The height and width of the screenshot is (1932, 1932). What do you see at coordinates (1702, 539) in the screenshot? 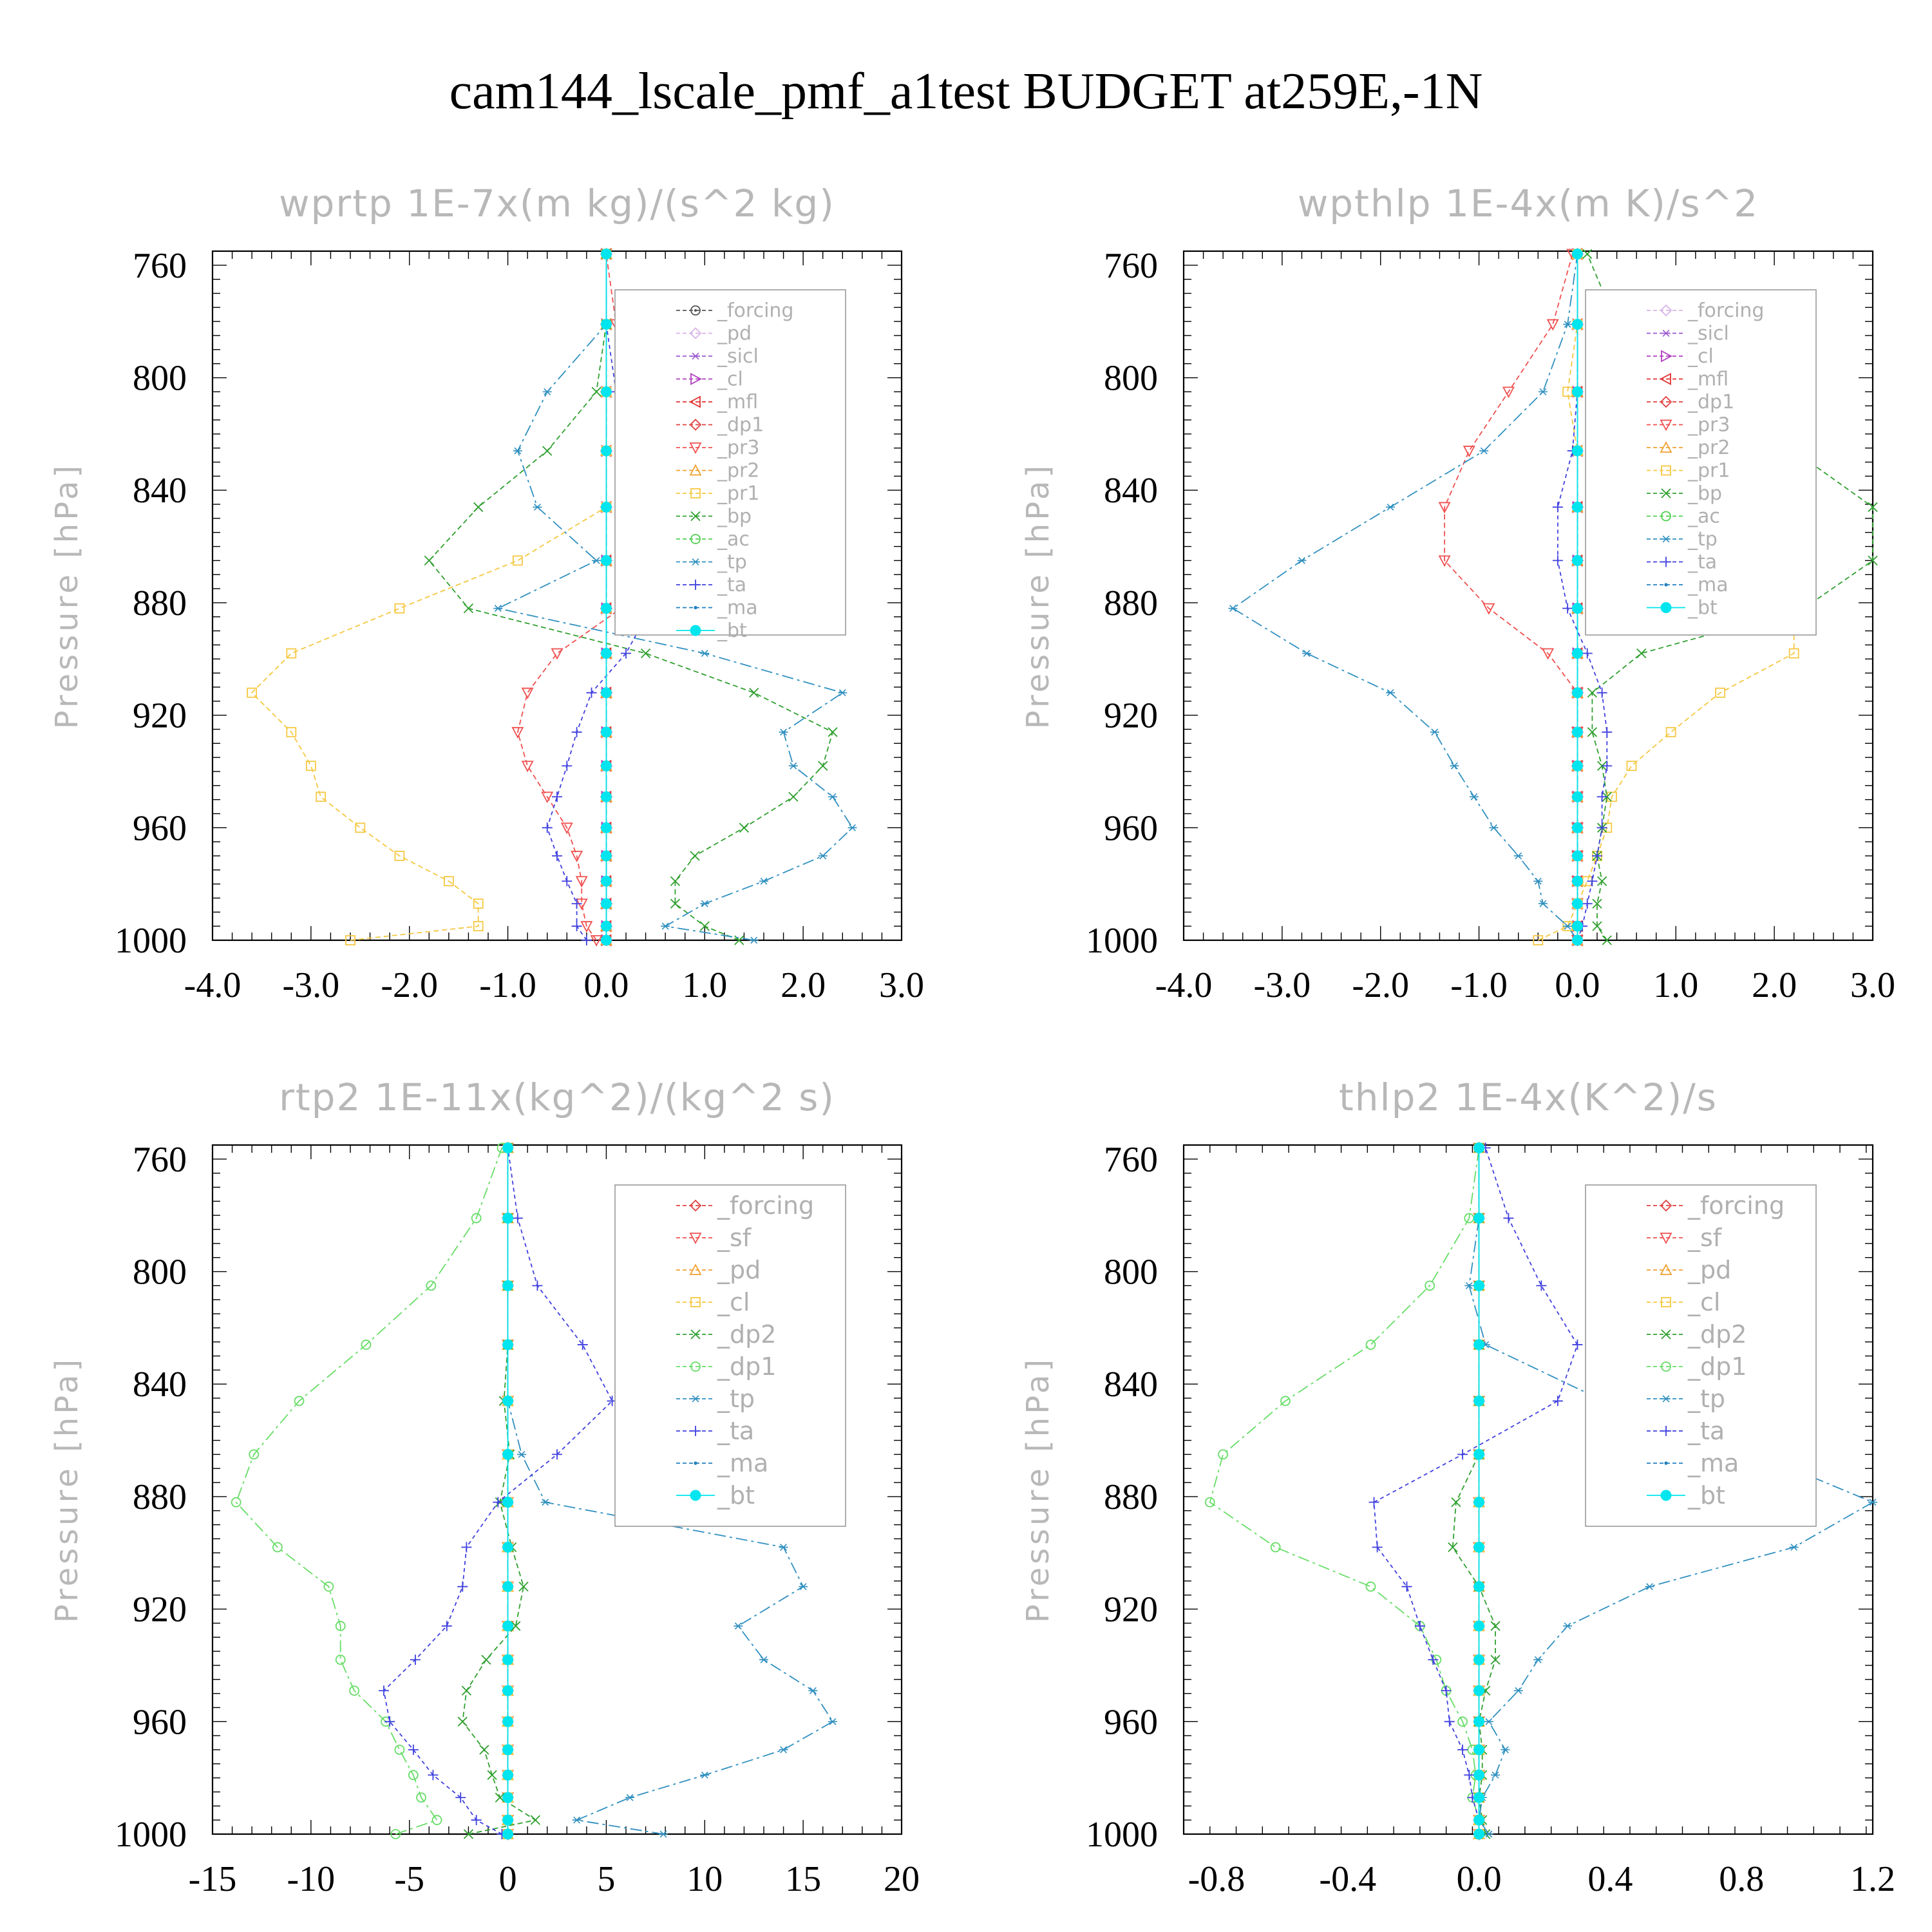
I see `panel-2-legend-label: _tp` at bounding box center [1702, 539].